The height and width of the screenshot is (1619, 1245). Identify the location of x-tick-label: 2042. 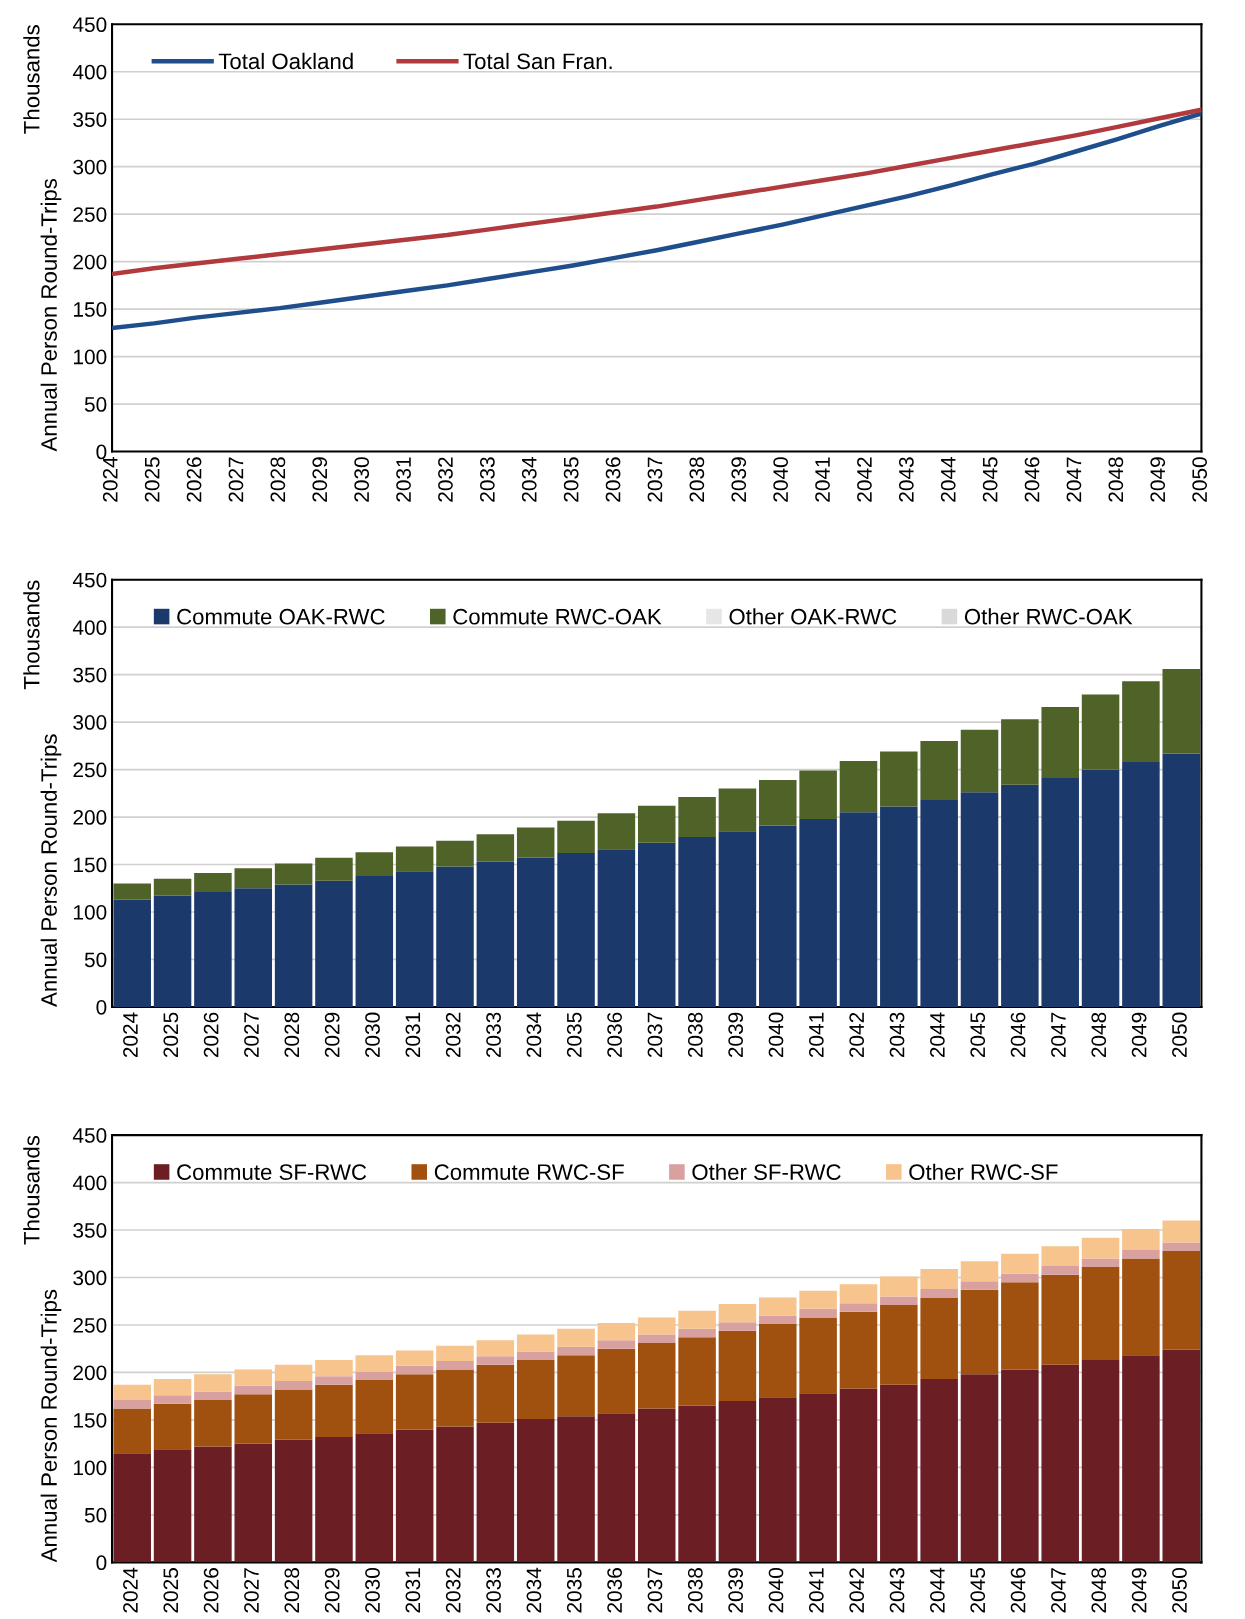
(864, 479).